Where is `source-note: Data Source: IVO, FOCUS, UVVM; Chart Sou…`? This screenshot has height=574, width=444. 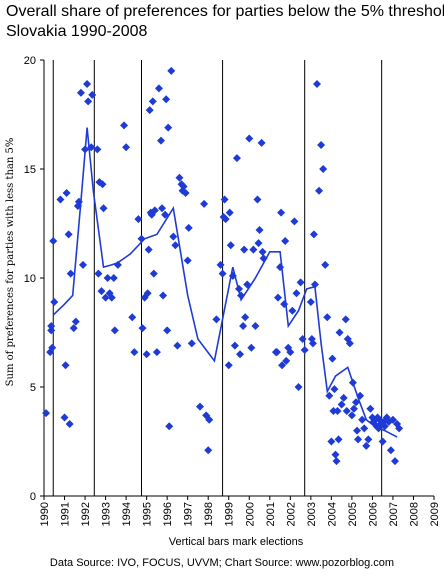
source-note: Data Source: IVO, FOCUS, UVVM; Chart Sou… is located at coordinates (222, 563).